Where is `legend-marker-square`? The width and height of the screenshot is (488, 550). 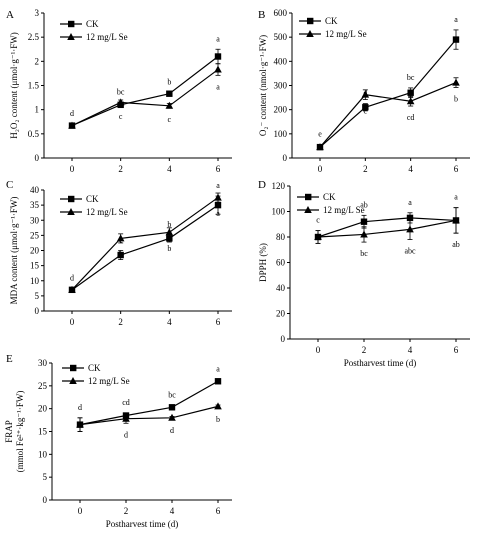 legend-marker-square is located at coordinates (73, 368).